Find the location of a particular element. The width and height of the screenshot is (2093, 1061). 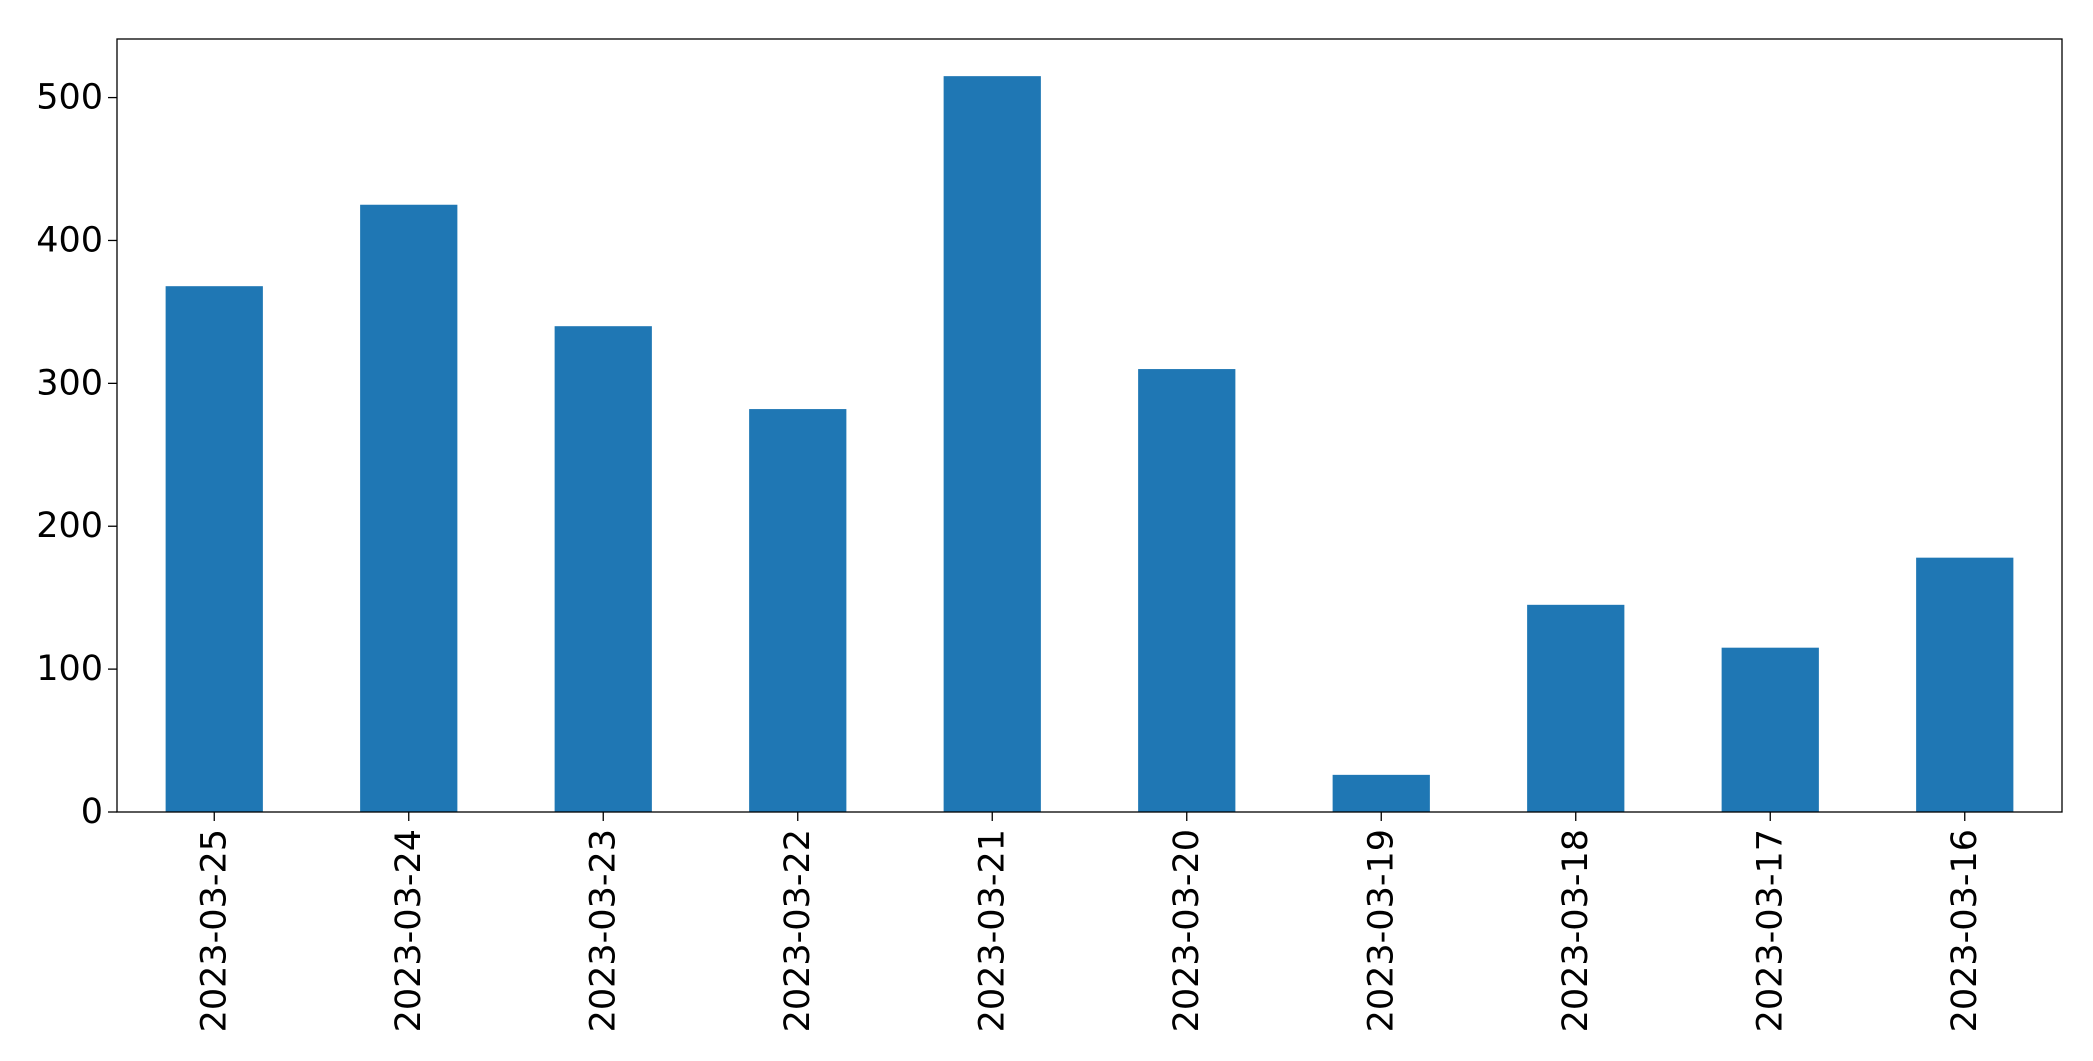

x-tick-label: 2023-03-20 is located at coordinates (1187, 930).